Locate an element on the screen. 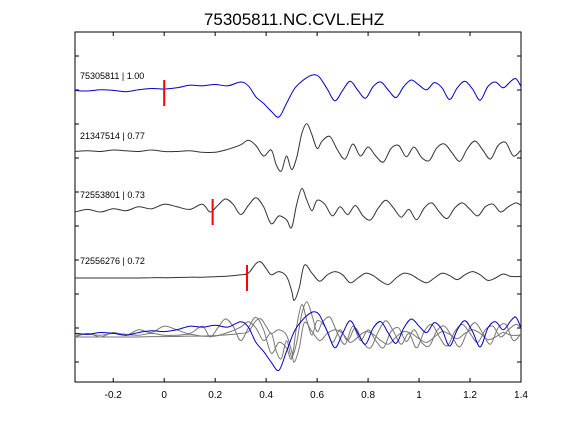  pick-markers-group is located at coordinates (206, 185).